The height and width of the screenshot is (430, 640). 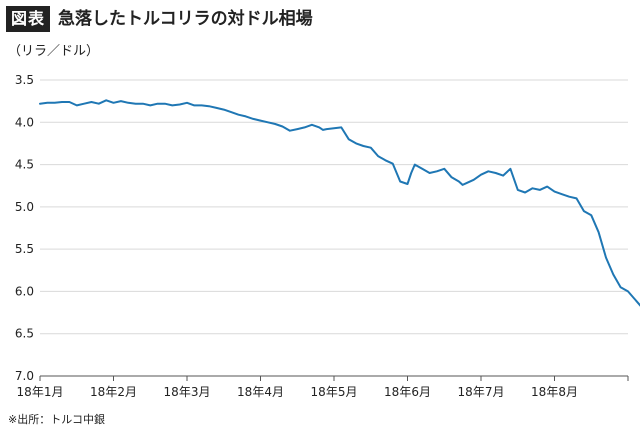 I want to click on x-tick-label: 18年6月, so click(x=407, y=392).